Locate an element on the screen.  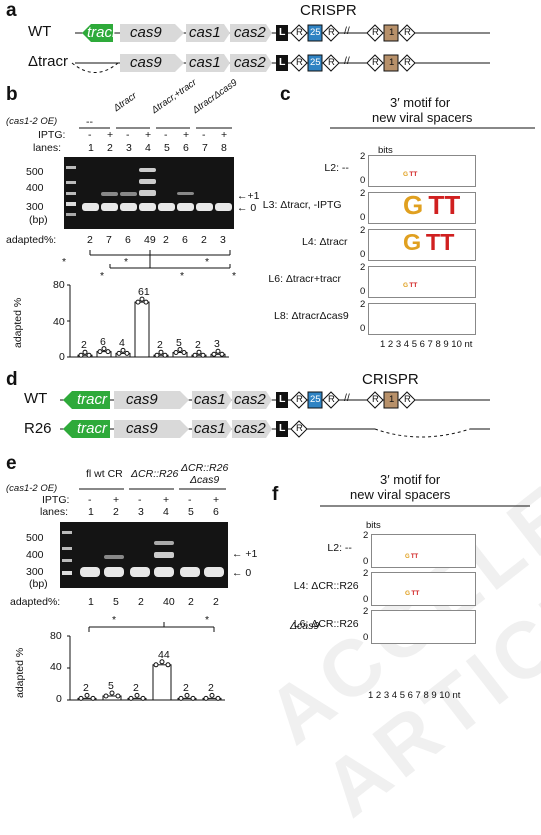
spacer-25-label: 25 is located at coordinates (315, 32).